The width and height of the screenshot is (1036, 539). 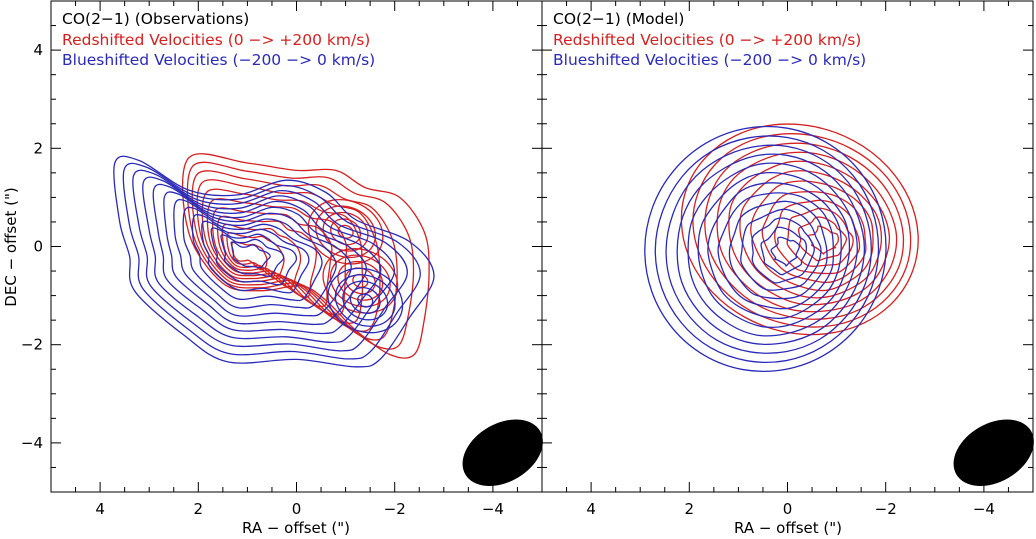 I want to click on y-axis-title: DEC − offset ("), so click(x=11, y=246).